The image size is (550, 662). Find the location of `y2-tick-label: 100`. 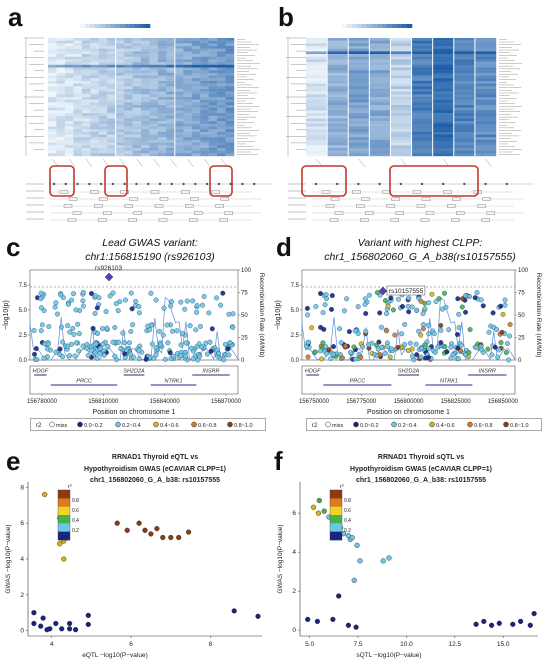

y2-tick-label: 100 is located at coordinates (523, 271).